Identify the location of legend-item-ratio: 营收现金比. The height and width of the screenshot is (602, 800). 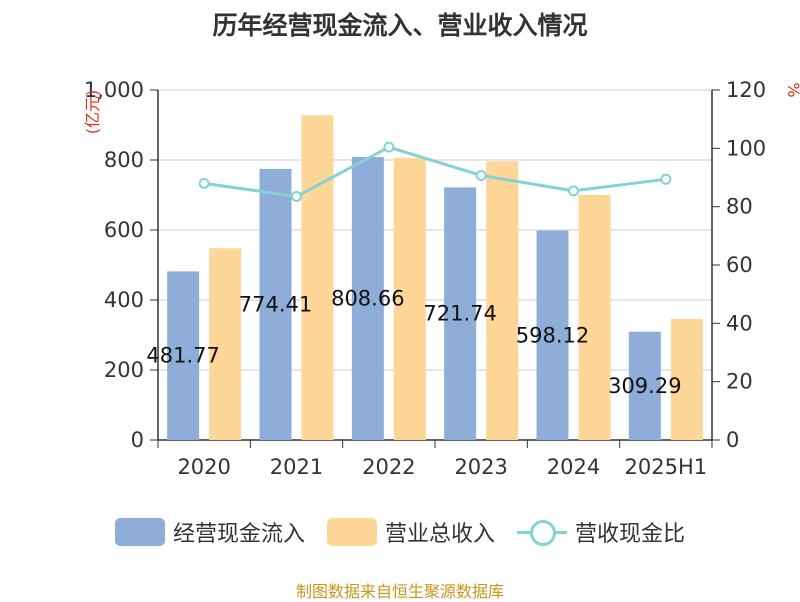
(601, 532).